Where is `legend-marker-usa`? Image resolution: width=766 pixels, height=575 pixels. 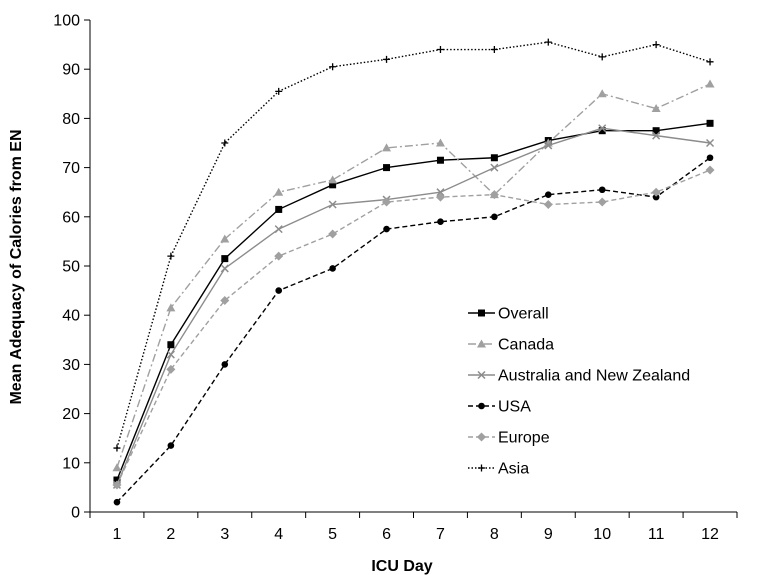
legend-marker-usa is located at coordinates (481, 406).